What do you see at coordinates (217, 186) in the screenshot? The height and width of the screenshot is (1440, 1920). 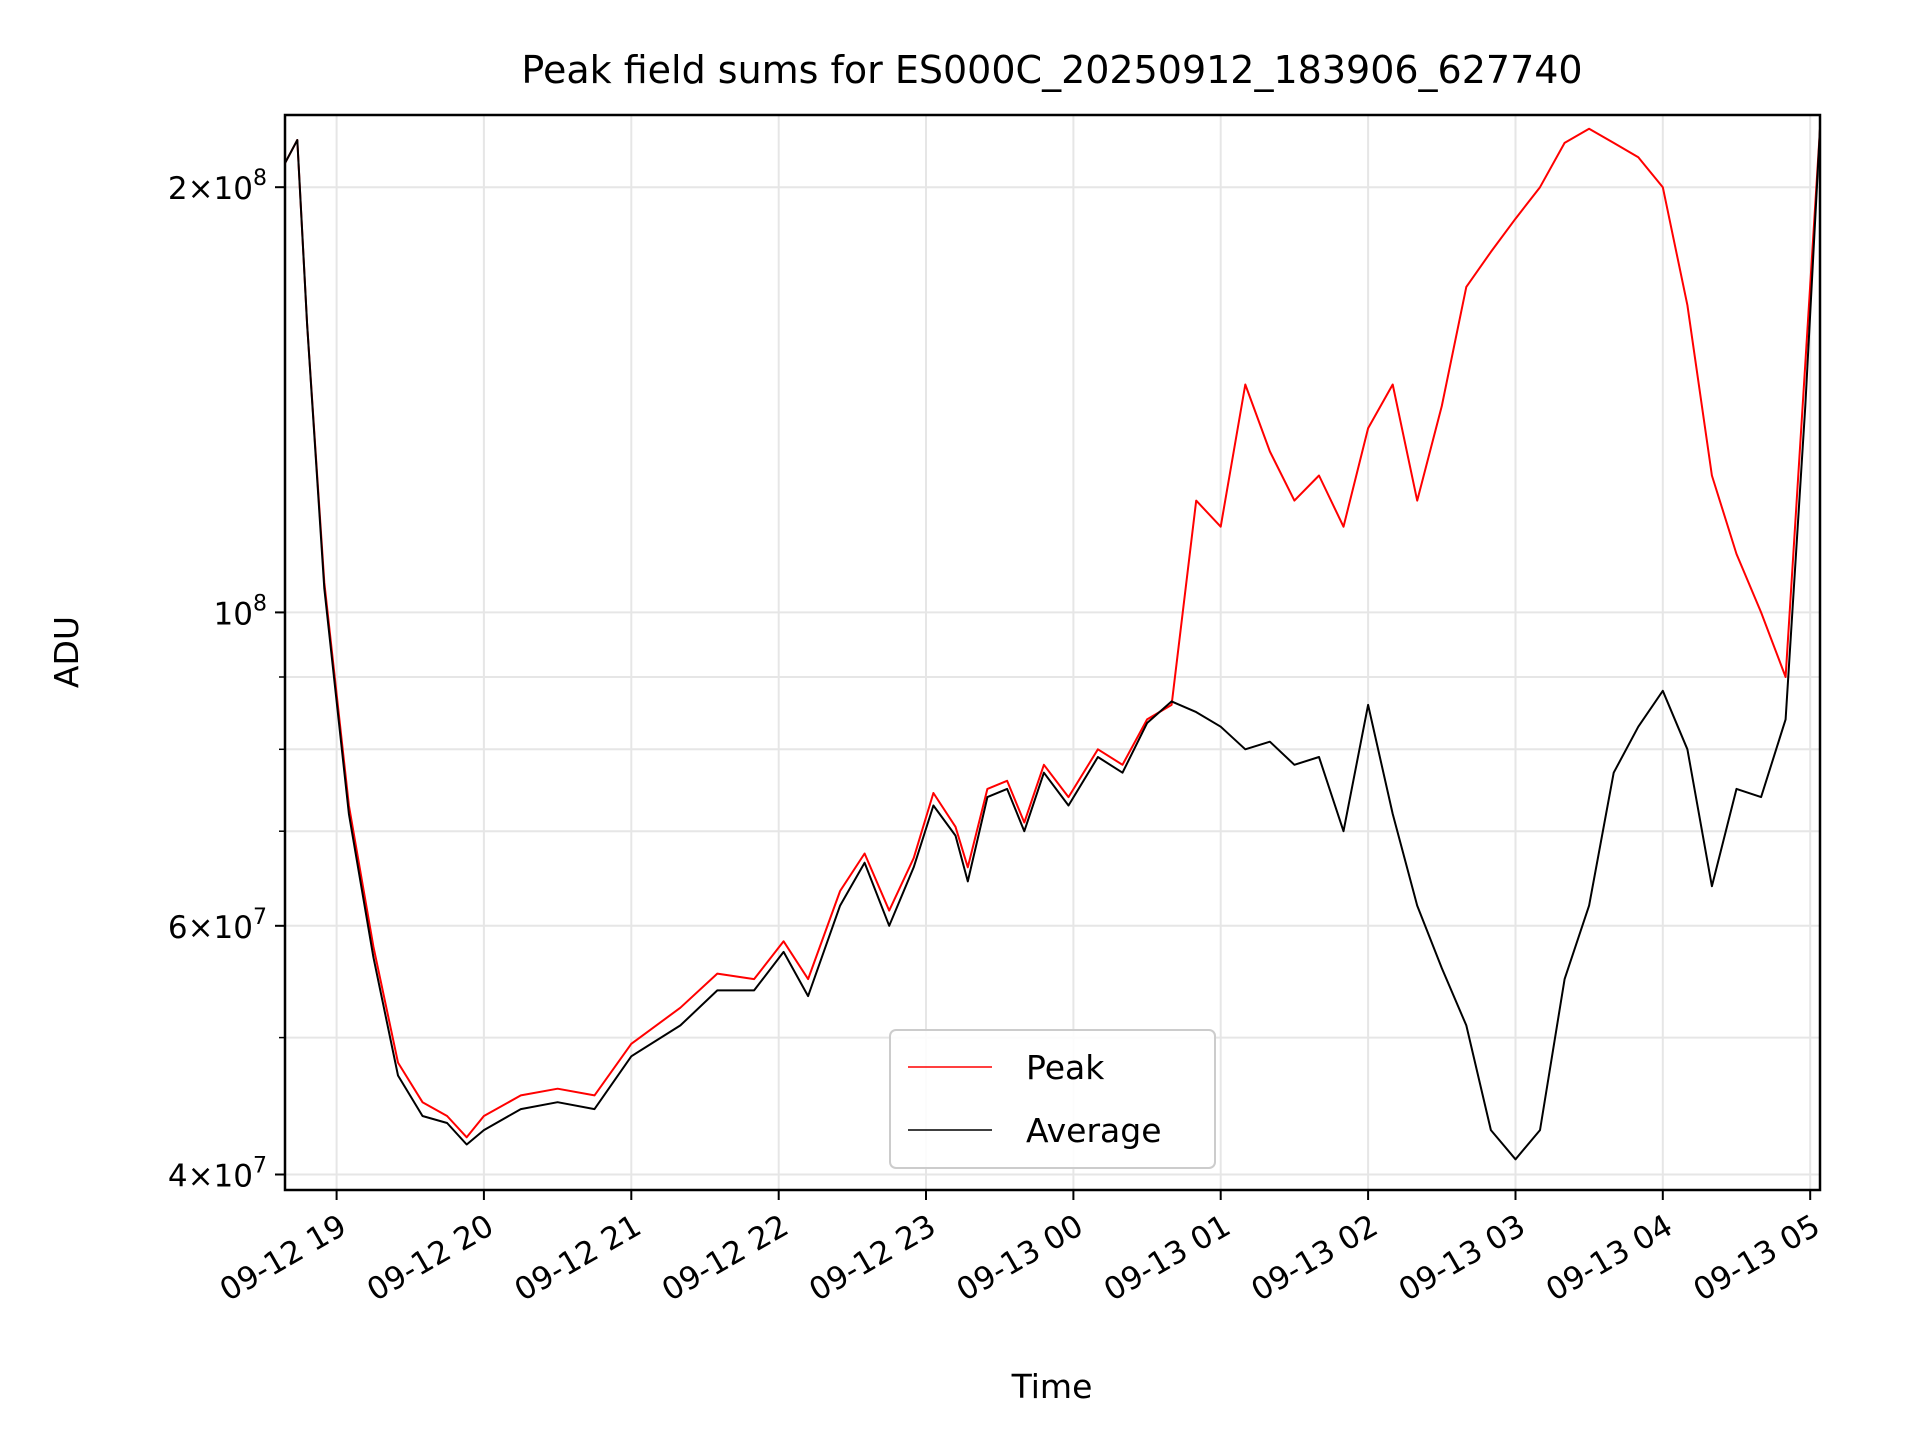 I see `y-tick-label: 2×108` at bounding box center [217, 186].